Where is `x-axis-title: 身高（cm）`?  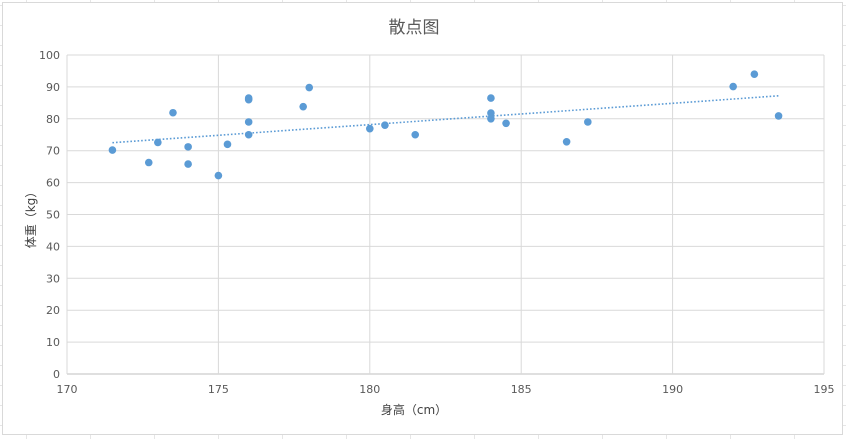 x-axis-title: 身高（cm） is located at coordinates (414, 409).